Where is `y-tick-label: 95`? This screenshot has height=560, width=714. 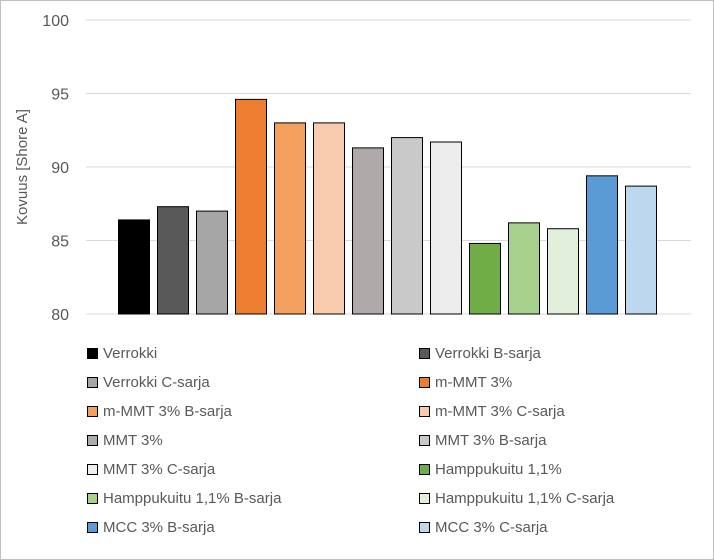
y-tick-label: 95 is located at coordinates (60, 95).